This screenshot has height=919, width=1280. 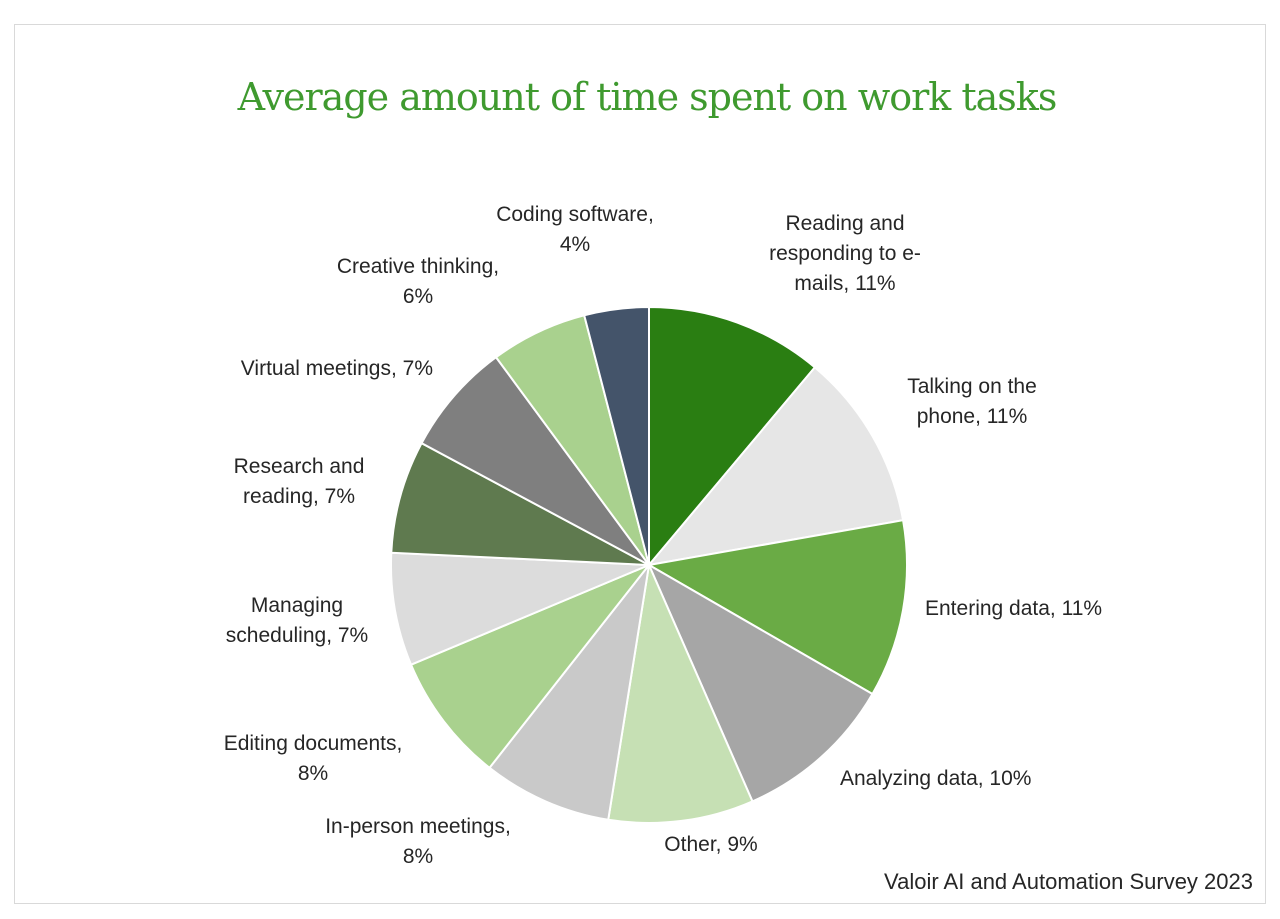 I want to click on slice-label-virtual-meetings: Virtual meetings, 7%, so click(x=337, y=368).